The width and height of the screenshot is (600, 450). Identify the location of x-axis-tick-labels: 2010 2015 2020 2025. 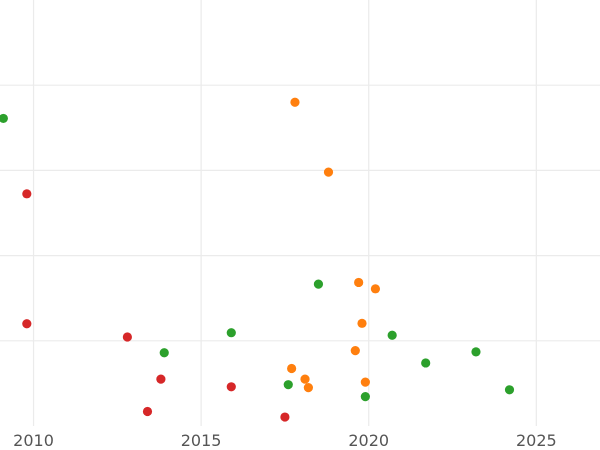
(285, 440).